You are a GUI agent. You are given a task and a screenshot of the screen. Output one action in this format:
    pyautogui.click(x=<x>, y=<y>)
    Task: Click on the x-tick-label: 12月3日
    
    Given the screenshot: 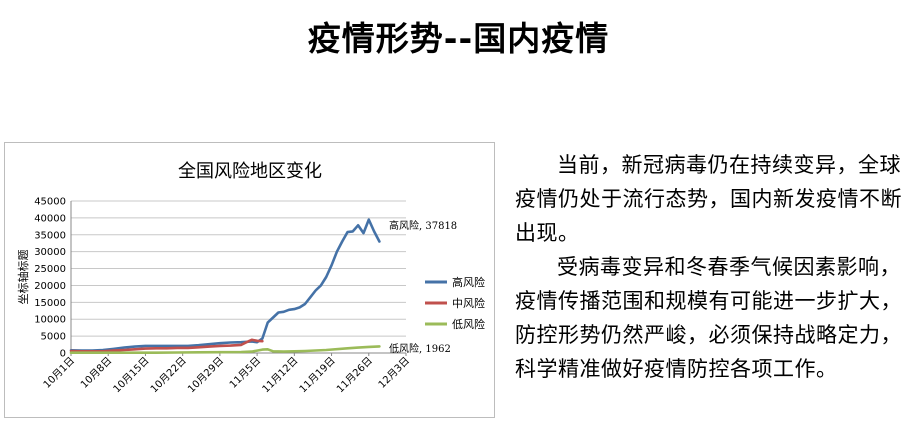 What is the action you would take?
    pyautogui.click(x=394, y=373)
    